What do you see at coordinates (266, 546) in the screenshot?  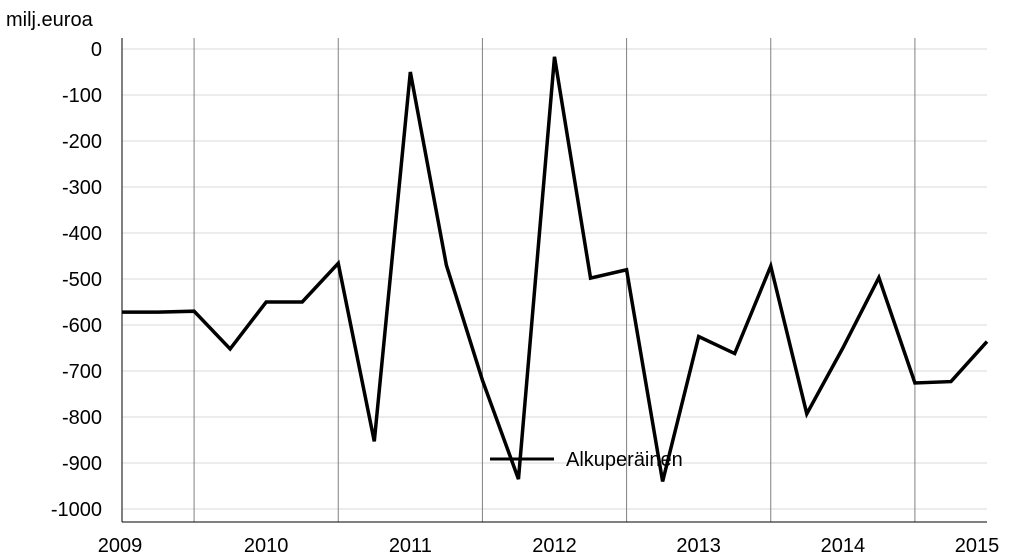 I see `x-tick-label: 2010` at bounding box center [266, 546].